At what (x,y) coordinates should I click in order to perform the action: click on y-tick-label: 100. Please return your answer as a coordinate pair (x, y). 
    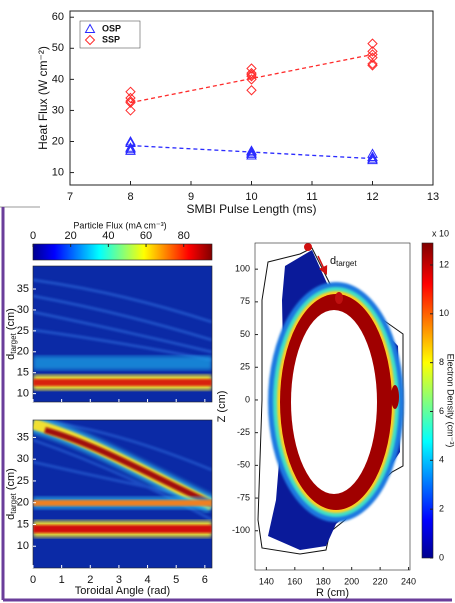
    Looking at the image, I should click on (242, 269).